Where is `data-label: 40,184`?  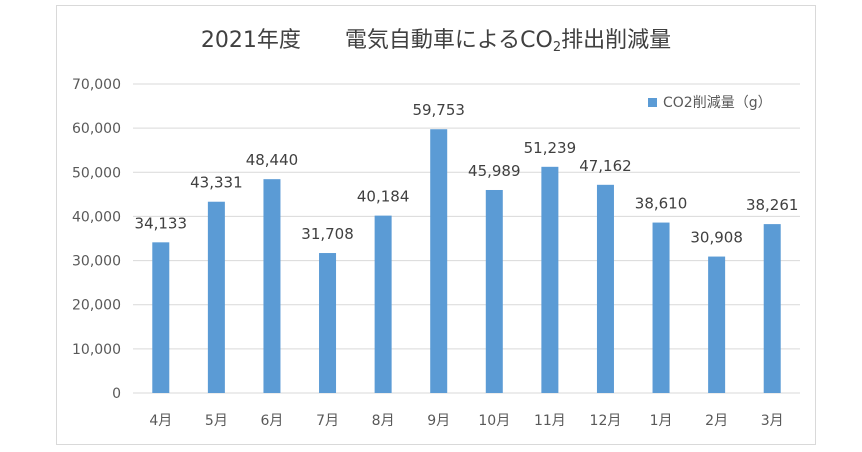
data-label: 40,184 is located at coordinates (383, 197).